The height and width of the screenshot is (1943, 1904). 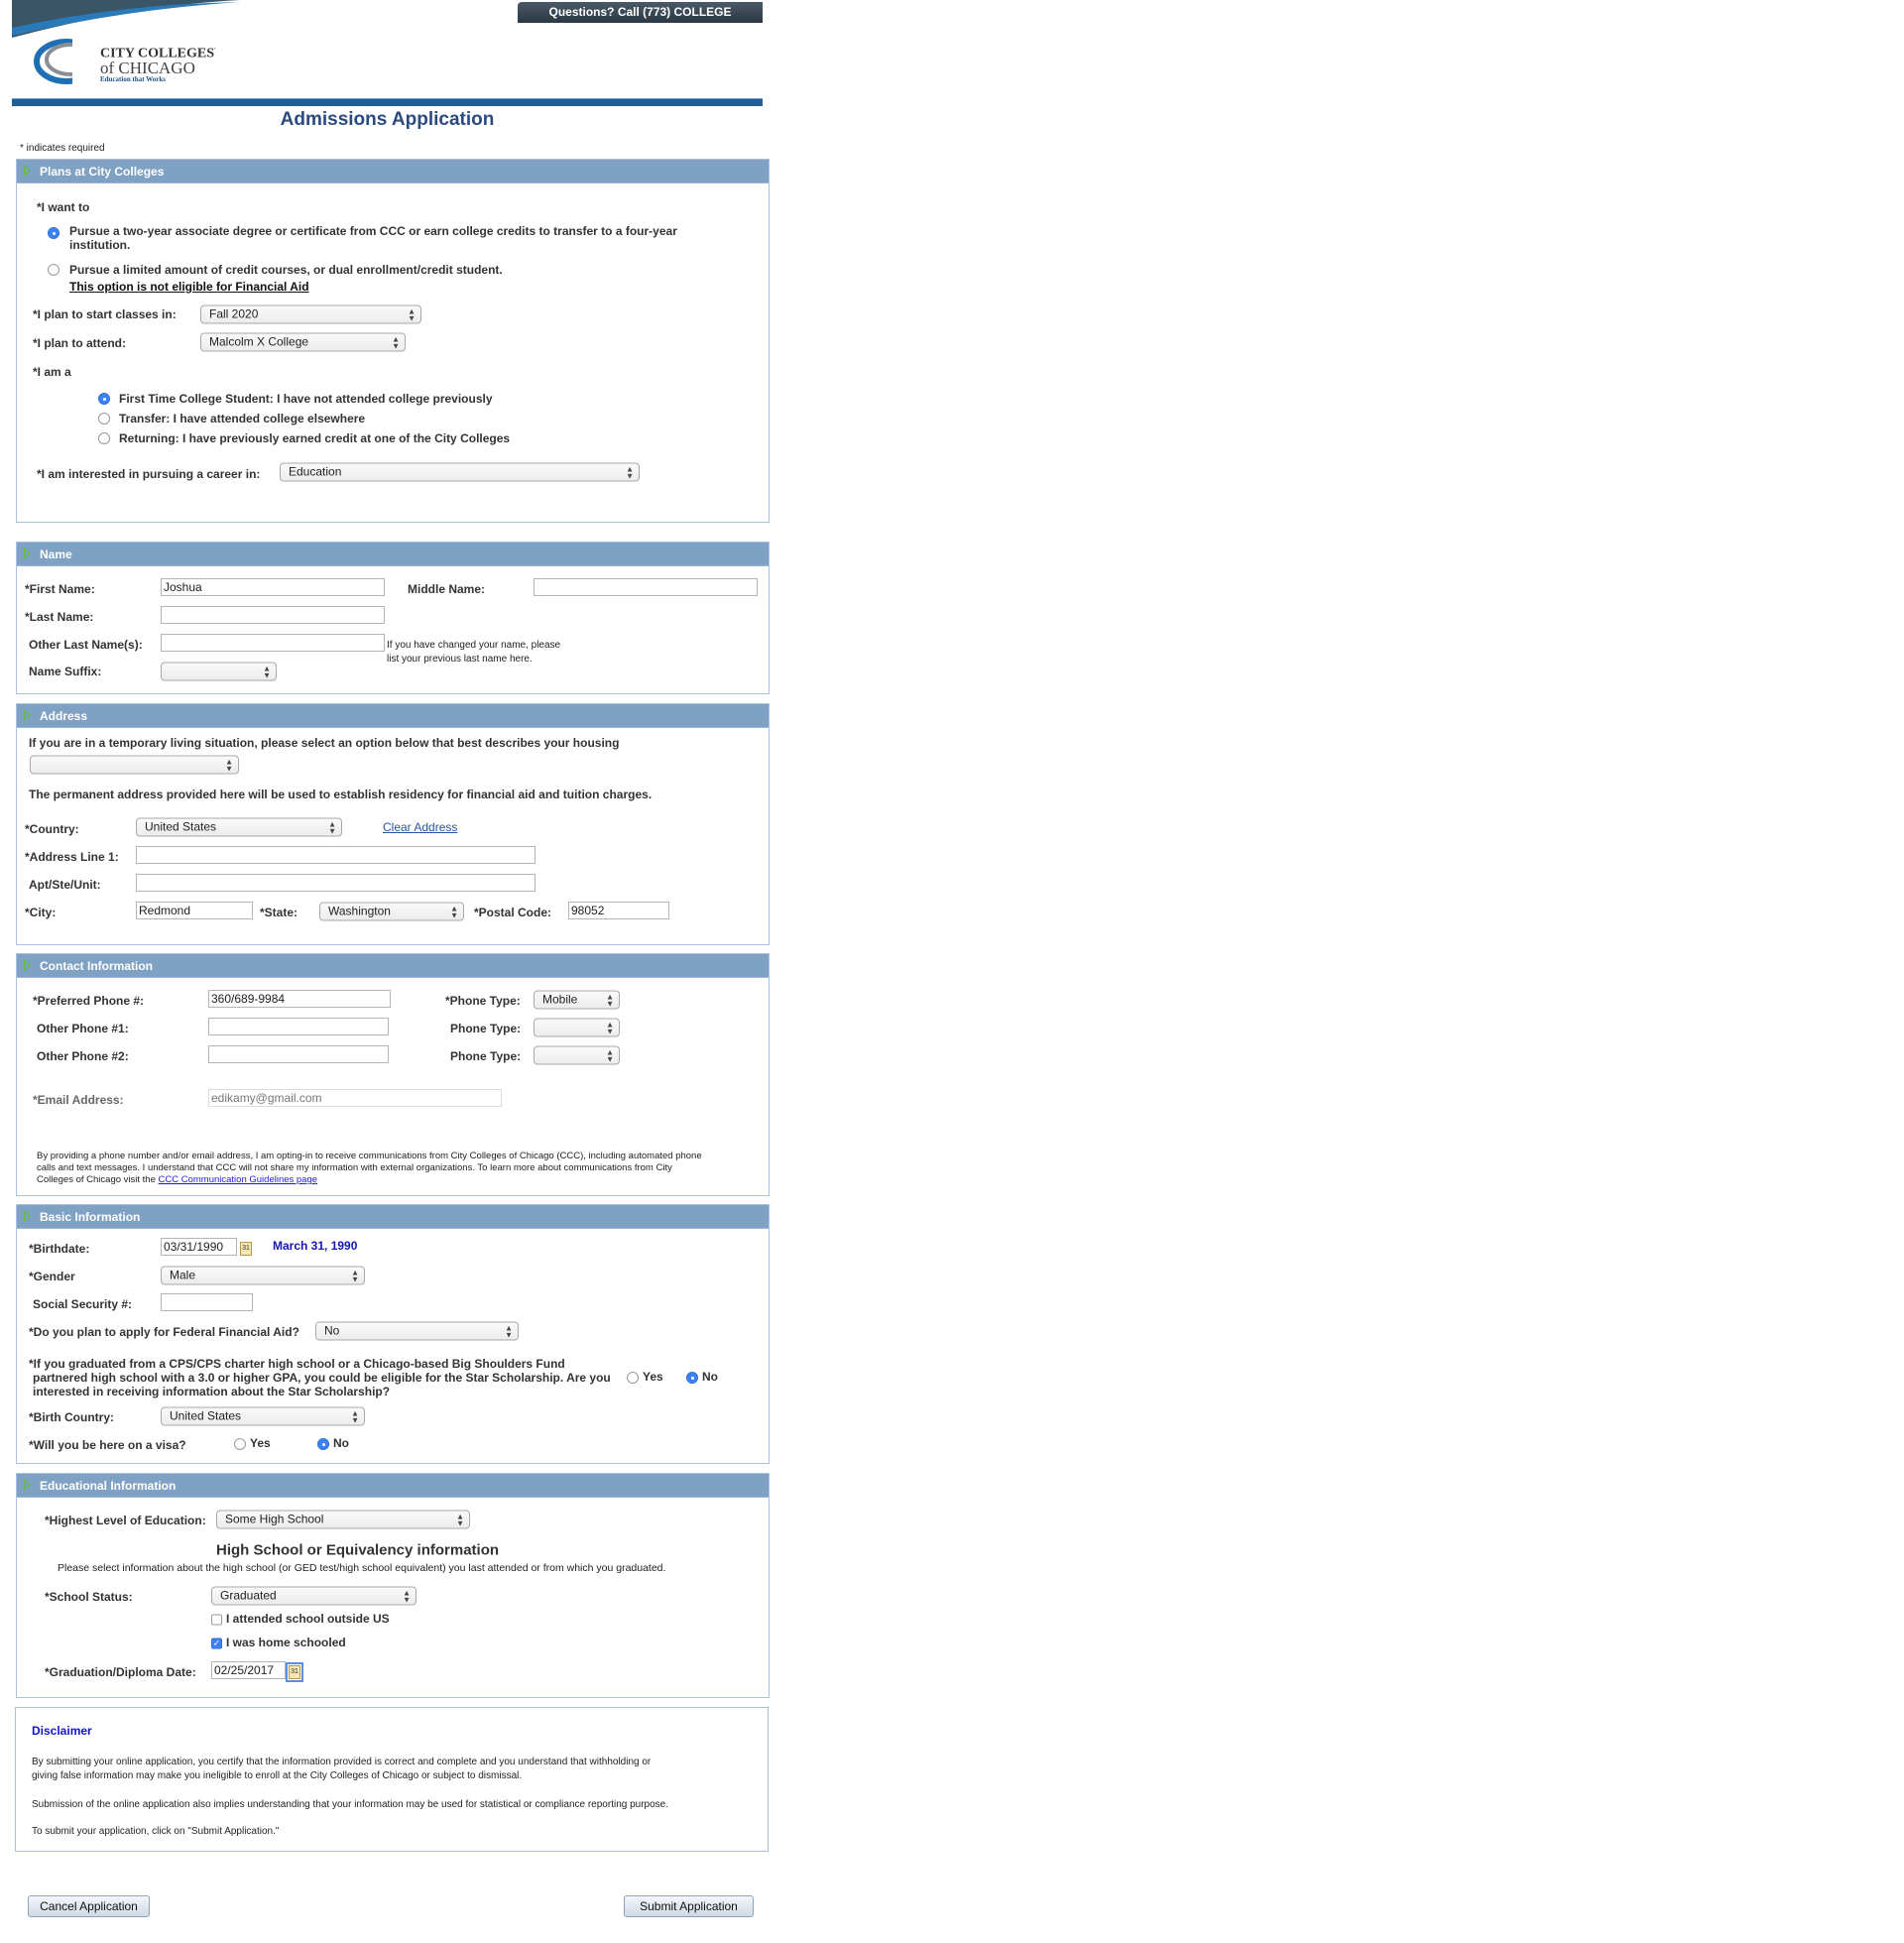 I want to click on other-phone1-type-label: Phone Type:, so click(x=486, y=1028).